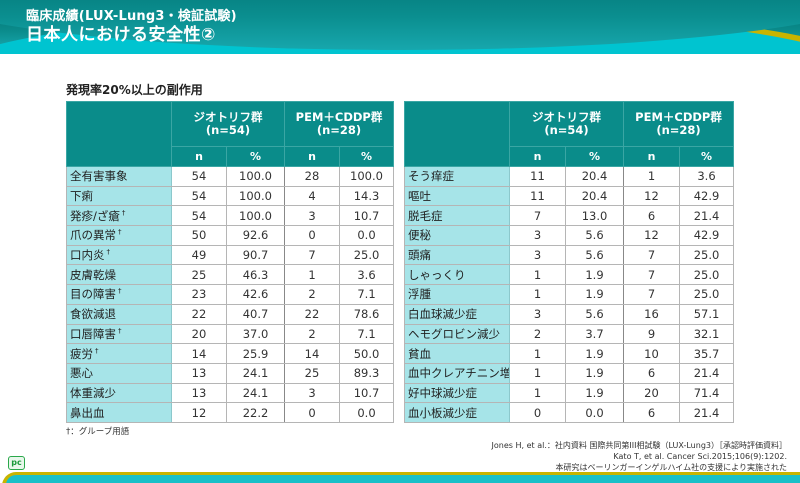 This screenshot has width=800, height=483. I want to click on cell-giotrif-pct: 37.0, so click(255, 334).